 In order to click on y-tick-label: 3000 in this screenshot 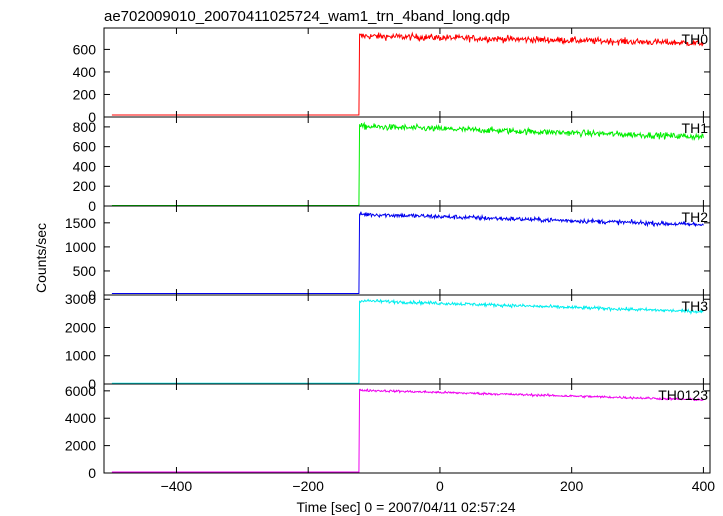, I will do `click(80, 299)`.